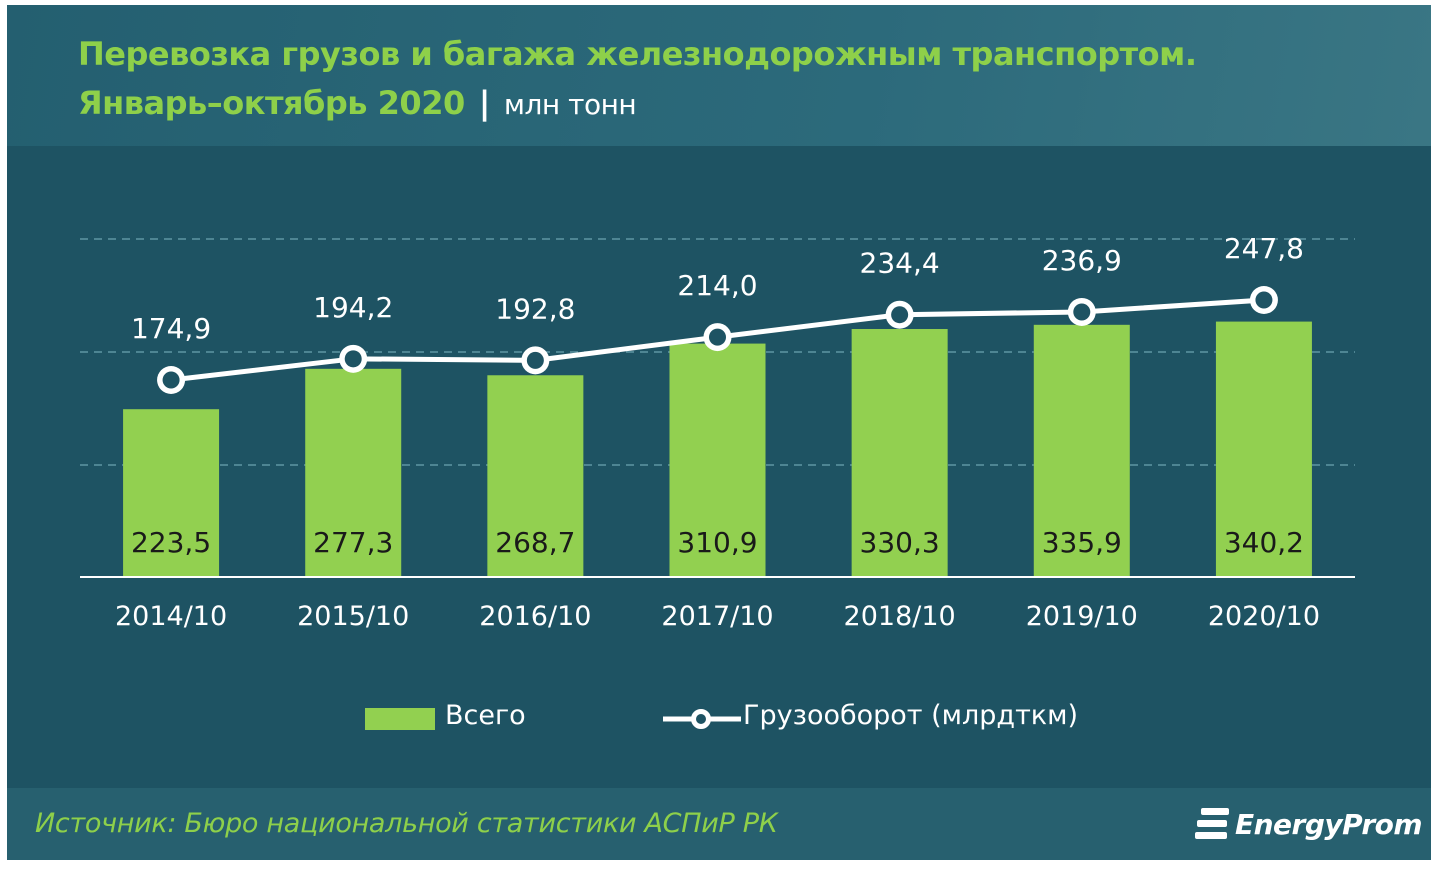 Image resolution: width=1435 pixels, height=872 pixels. I want to click on chart-unit: млн тонн, so click(570, 104).